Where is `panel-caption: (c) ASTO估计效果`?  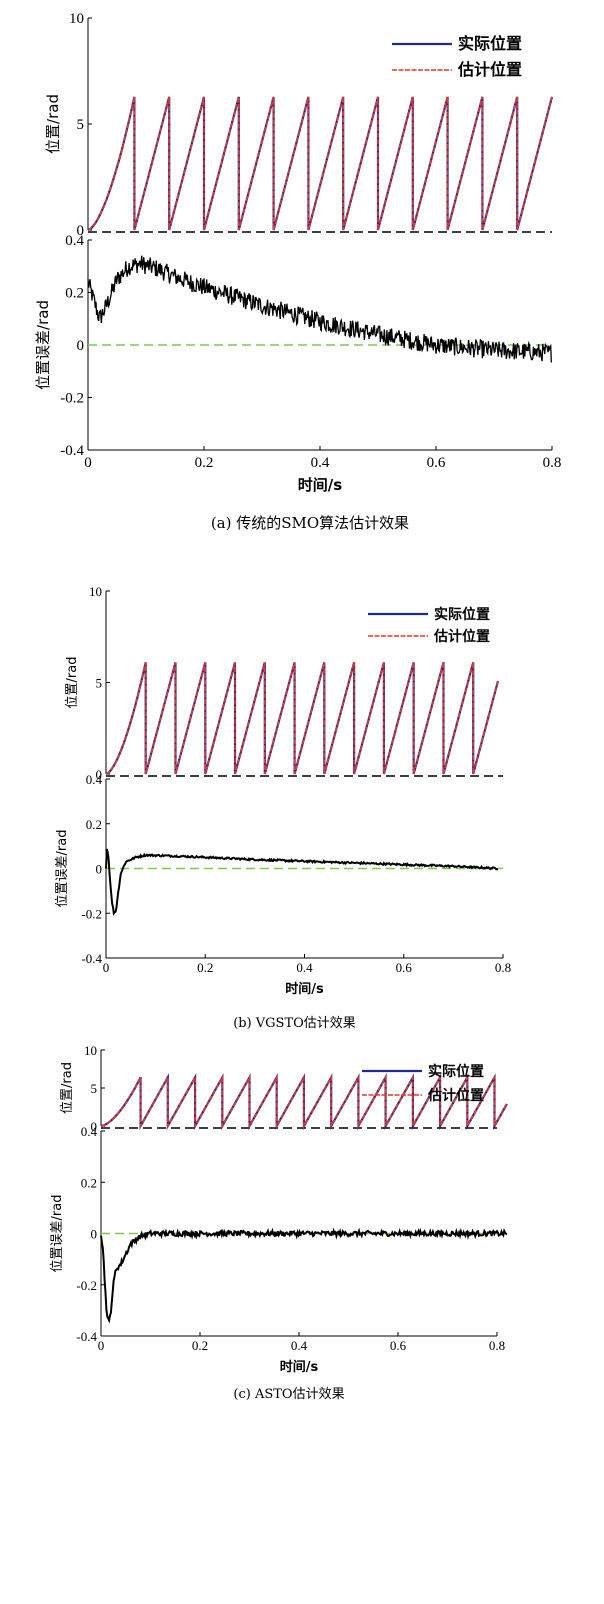
panel-caption: (c) ASTO估计效果 is located at coordinates (288, 1394).